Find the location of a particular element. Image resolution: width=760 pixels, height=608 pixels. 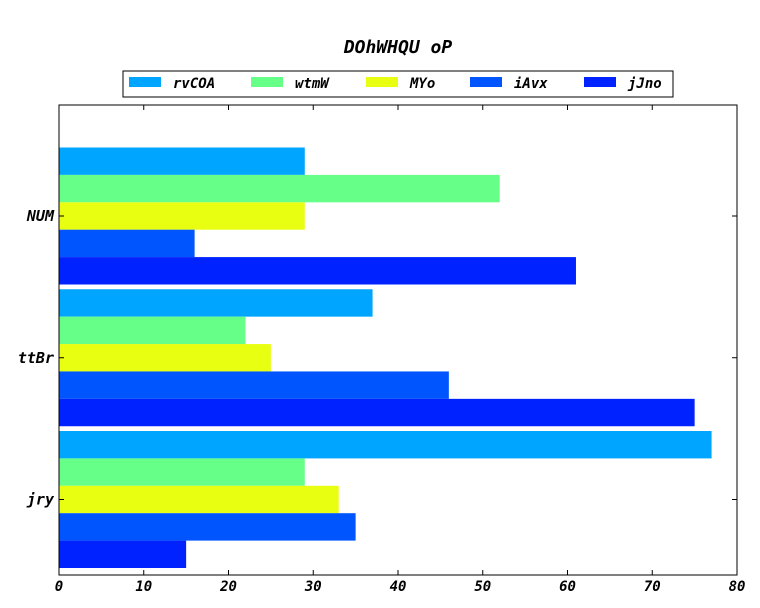

x-tick-label: 30 is located at coordinates (313, 587).